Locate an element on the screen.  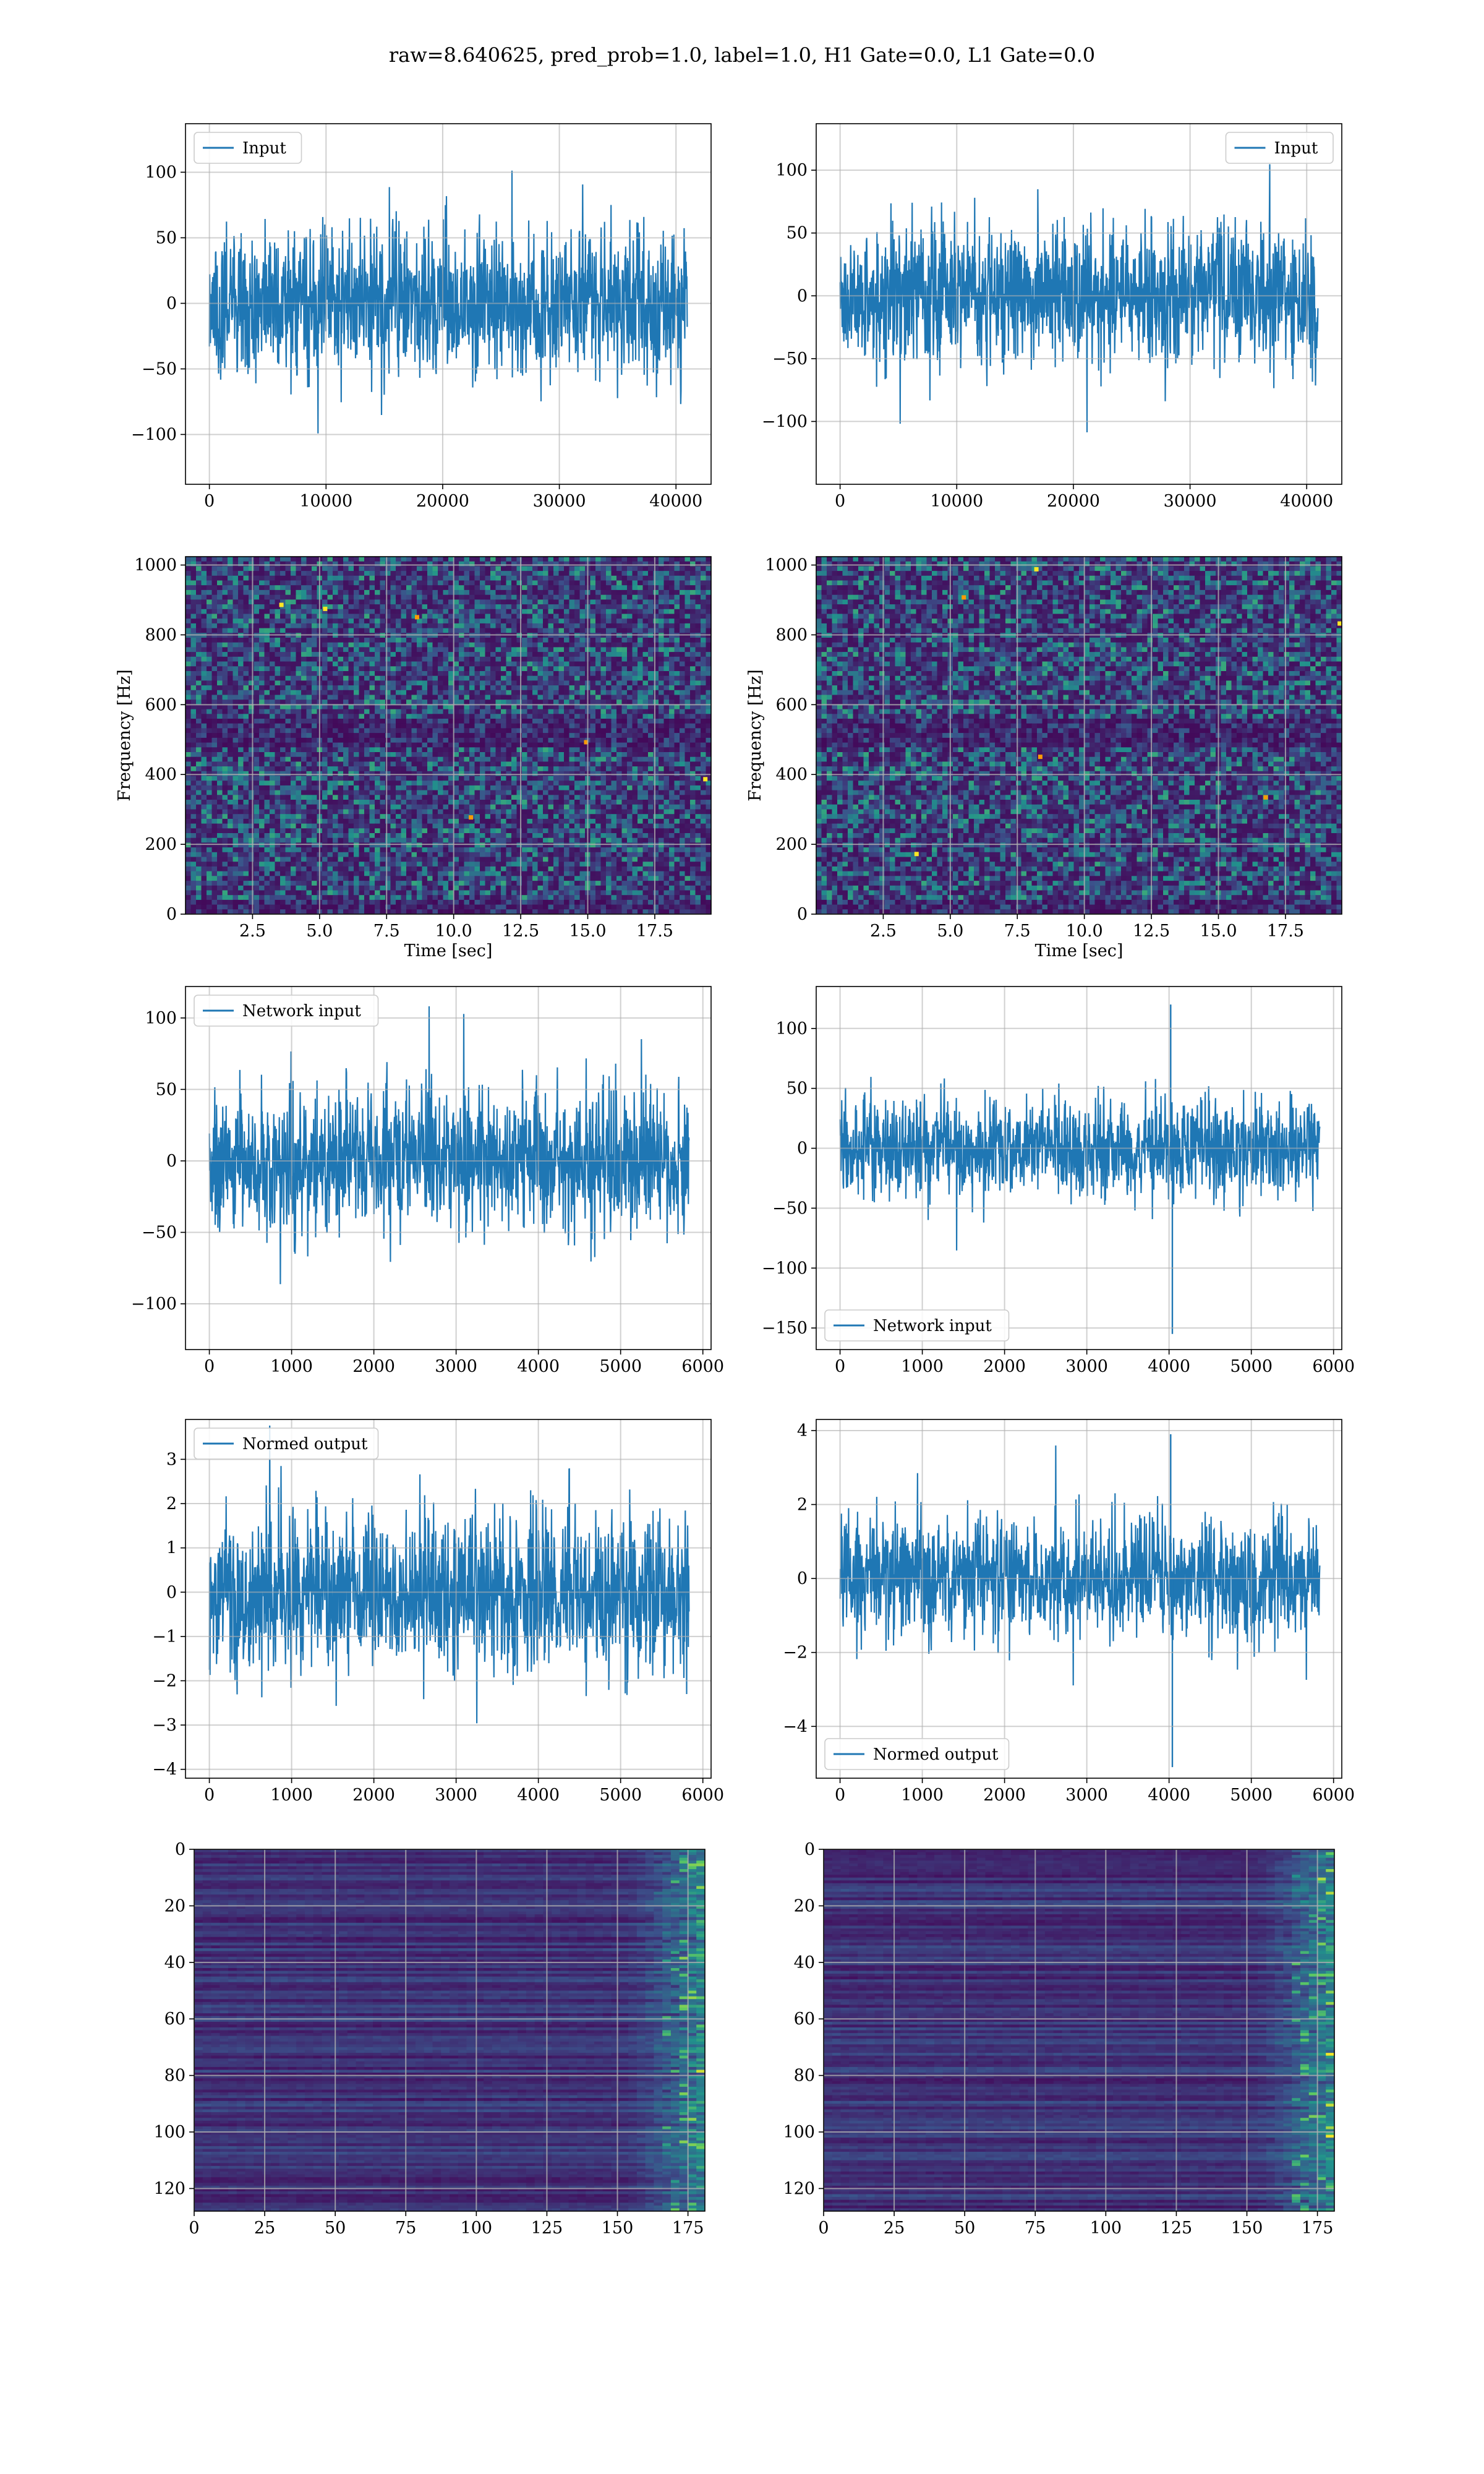
y-tick-label: 60 is located at coordinates (804, 2019).